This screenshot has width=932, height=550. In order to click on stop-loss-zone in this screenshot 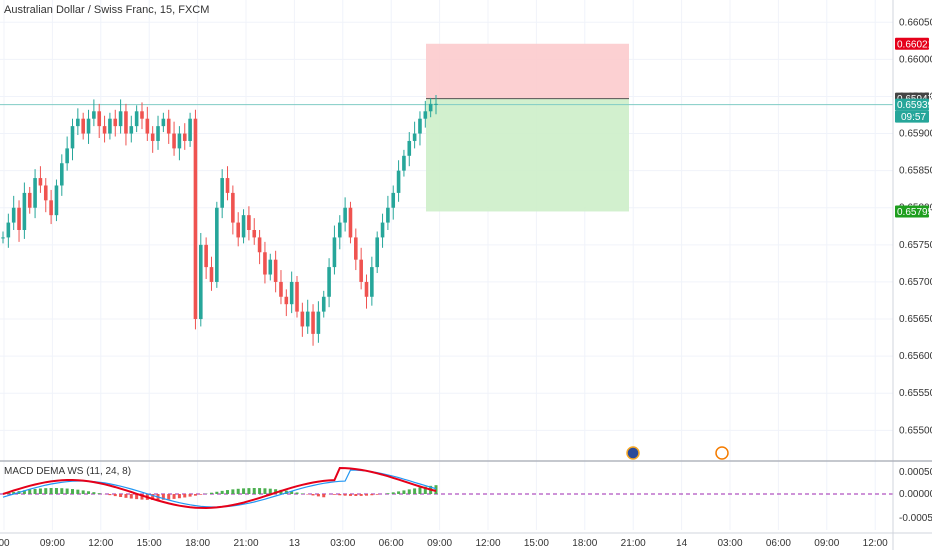, I will do `click(527, 71)`.